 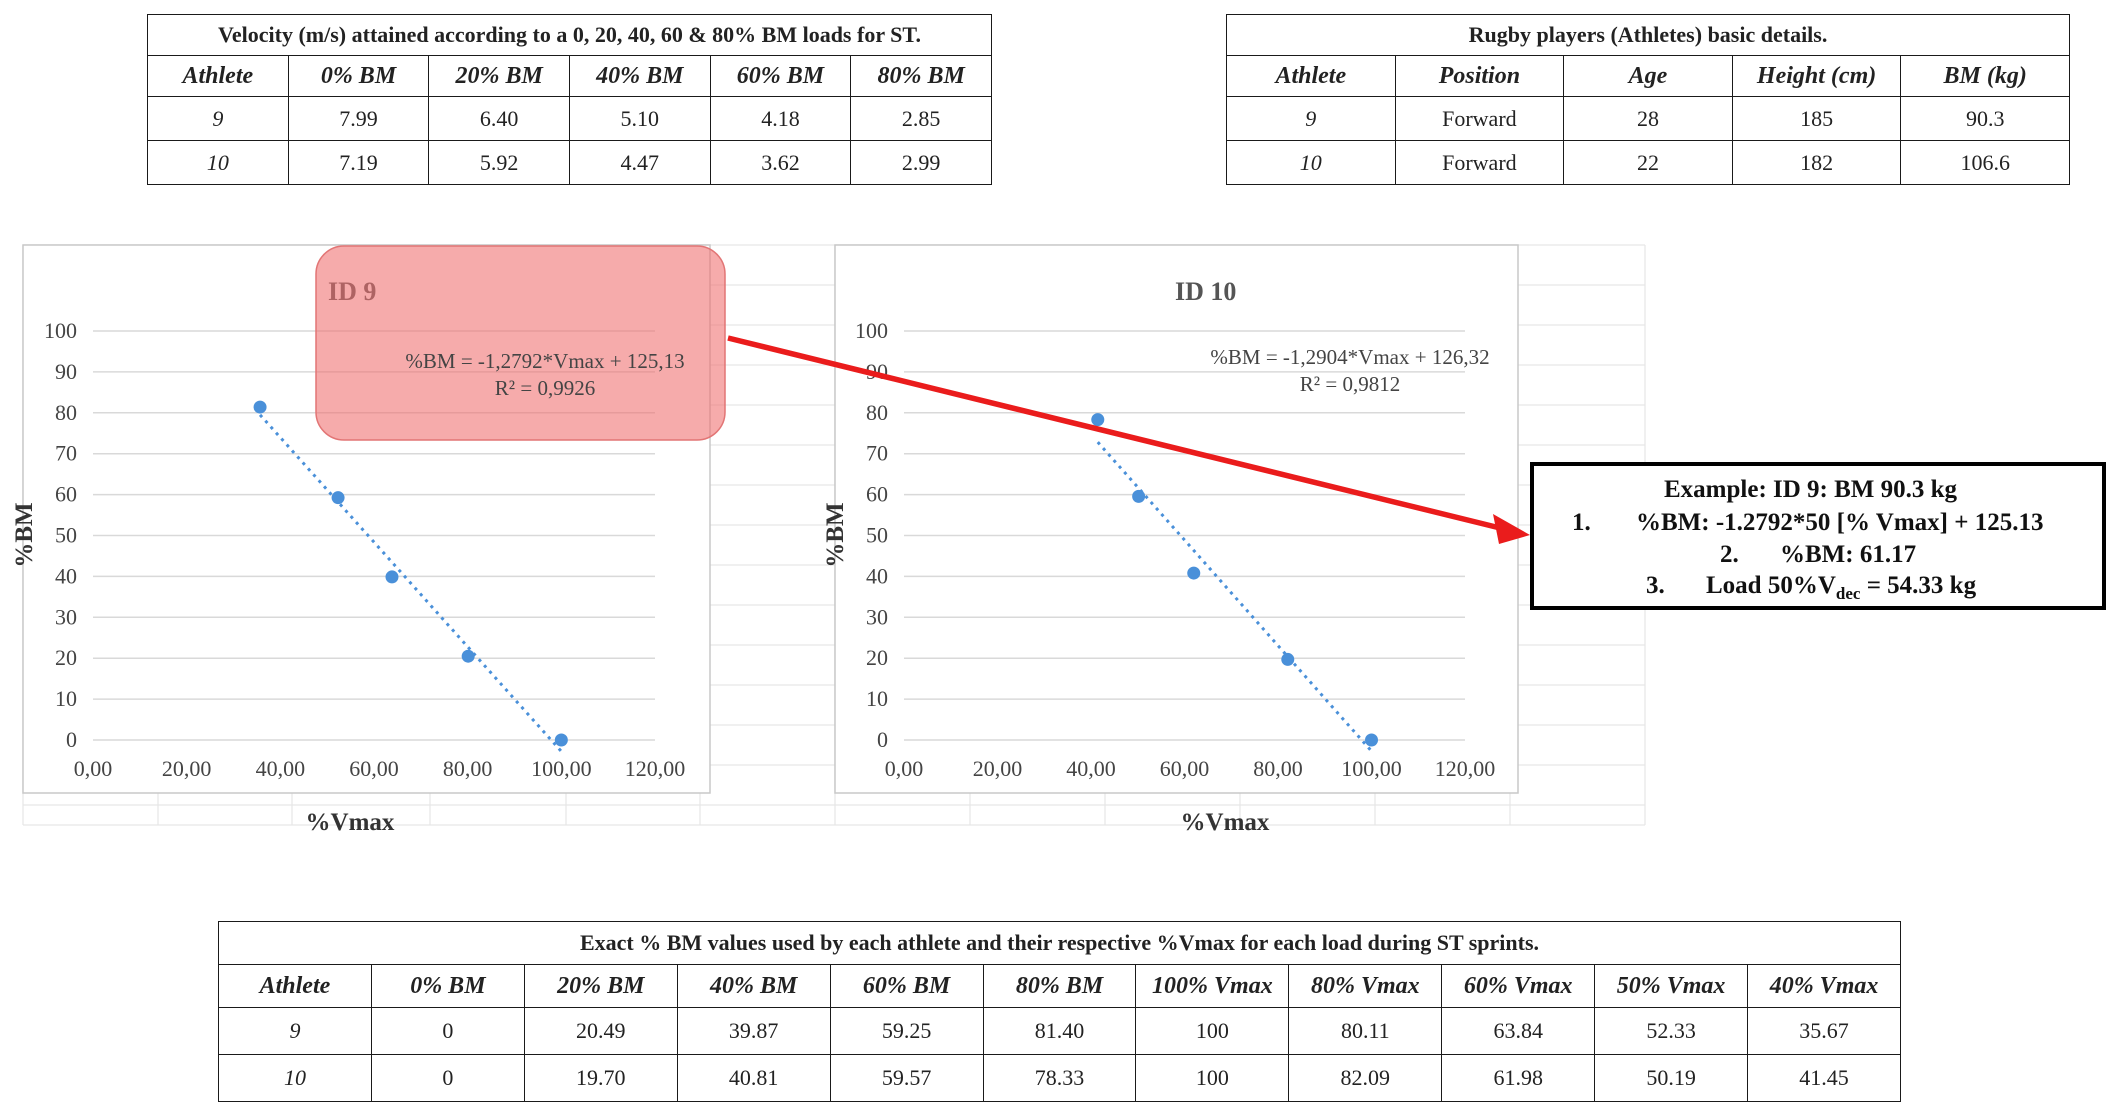 What do you see at coordinates (1581, 522) in the screenshot?
I see `example-step-number: 1.` at bounding box center [1581, 522].